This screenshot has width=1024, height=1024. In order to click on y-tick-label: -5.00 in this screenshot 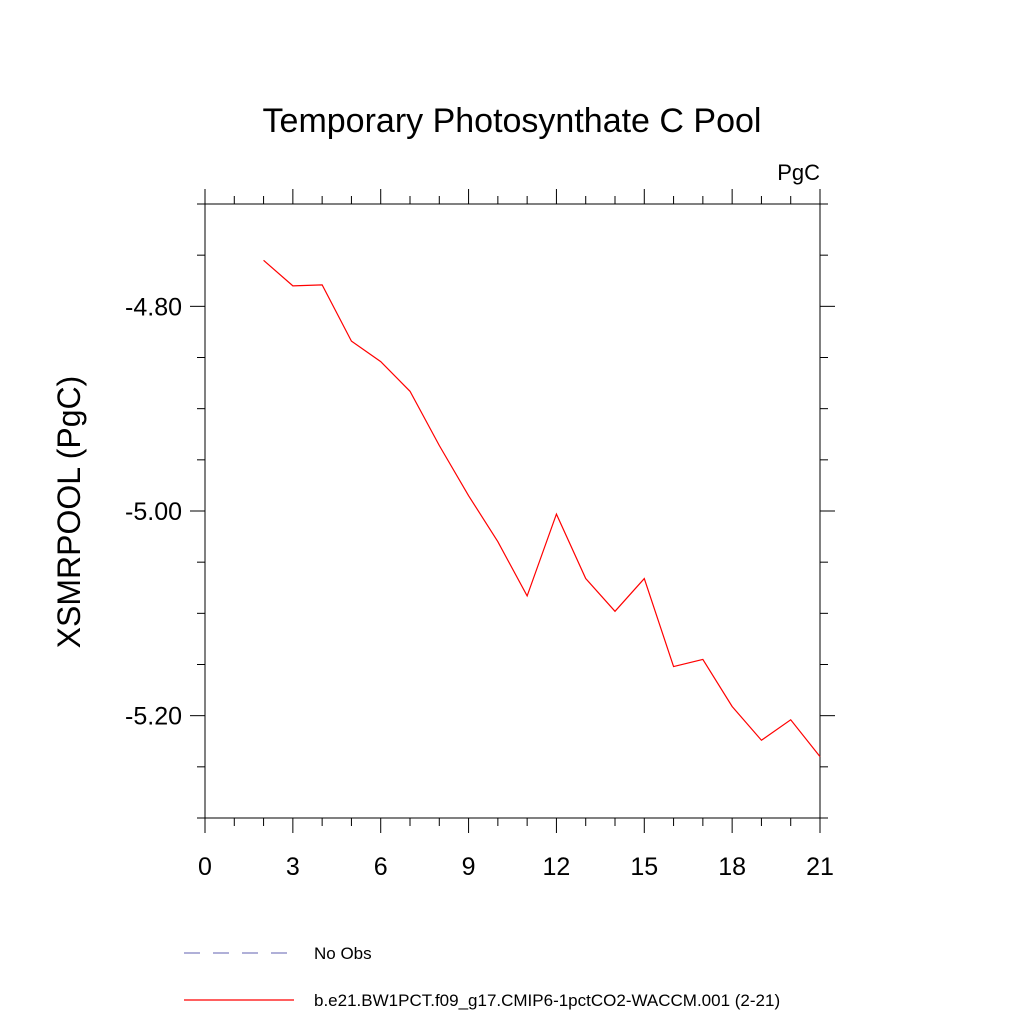, I will do `click(153, 512)`.